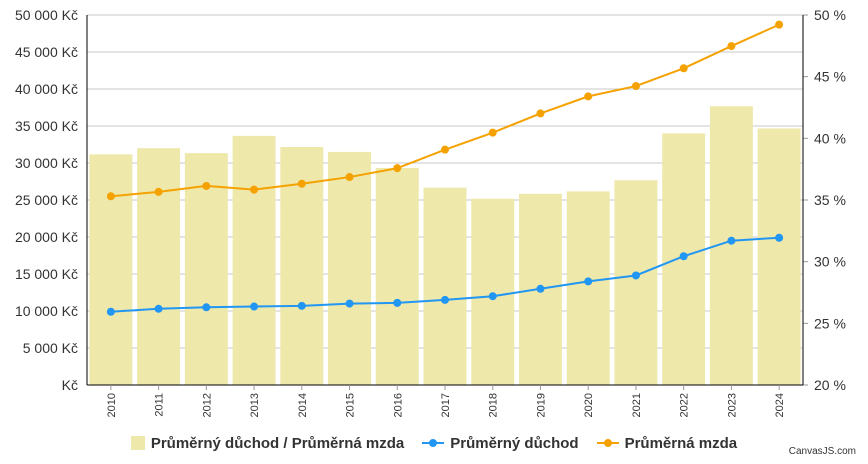  What do you see at coordinates (137, 443) in the screenshot?
I see `legend-swatch-ratio` at bounding box center [137, 443].